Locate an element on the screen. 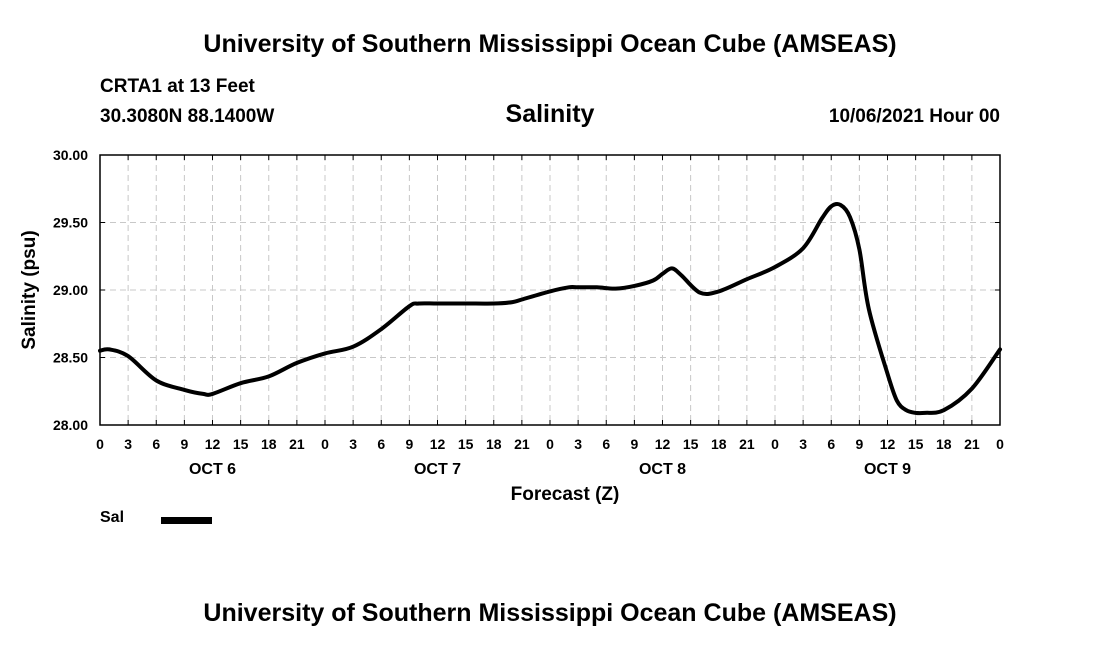 The height and width of the screenshot is (650, 1100). legend-line-swatch is located at coordinates (186, 520).